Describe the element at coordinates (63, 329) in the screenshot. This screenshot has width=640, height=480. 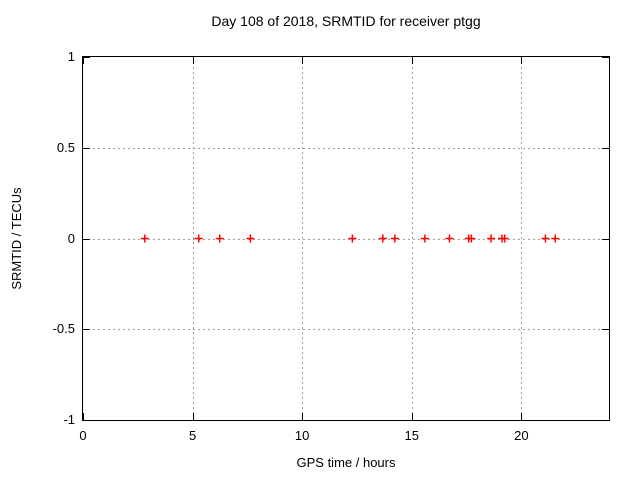
I see `y-tick-label: -0.5` at that location.